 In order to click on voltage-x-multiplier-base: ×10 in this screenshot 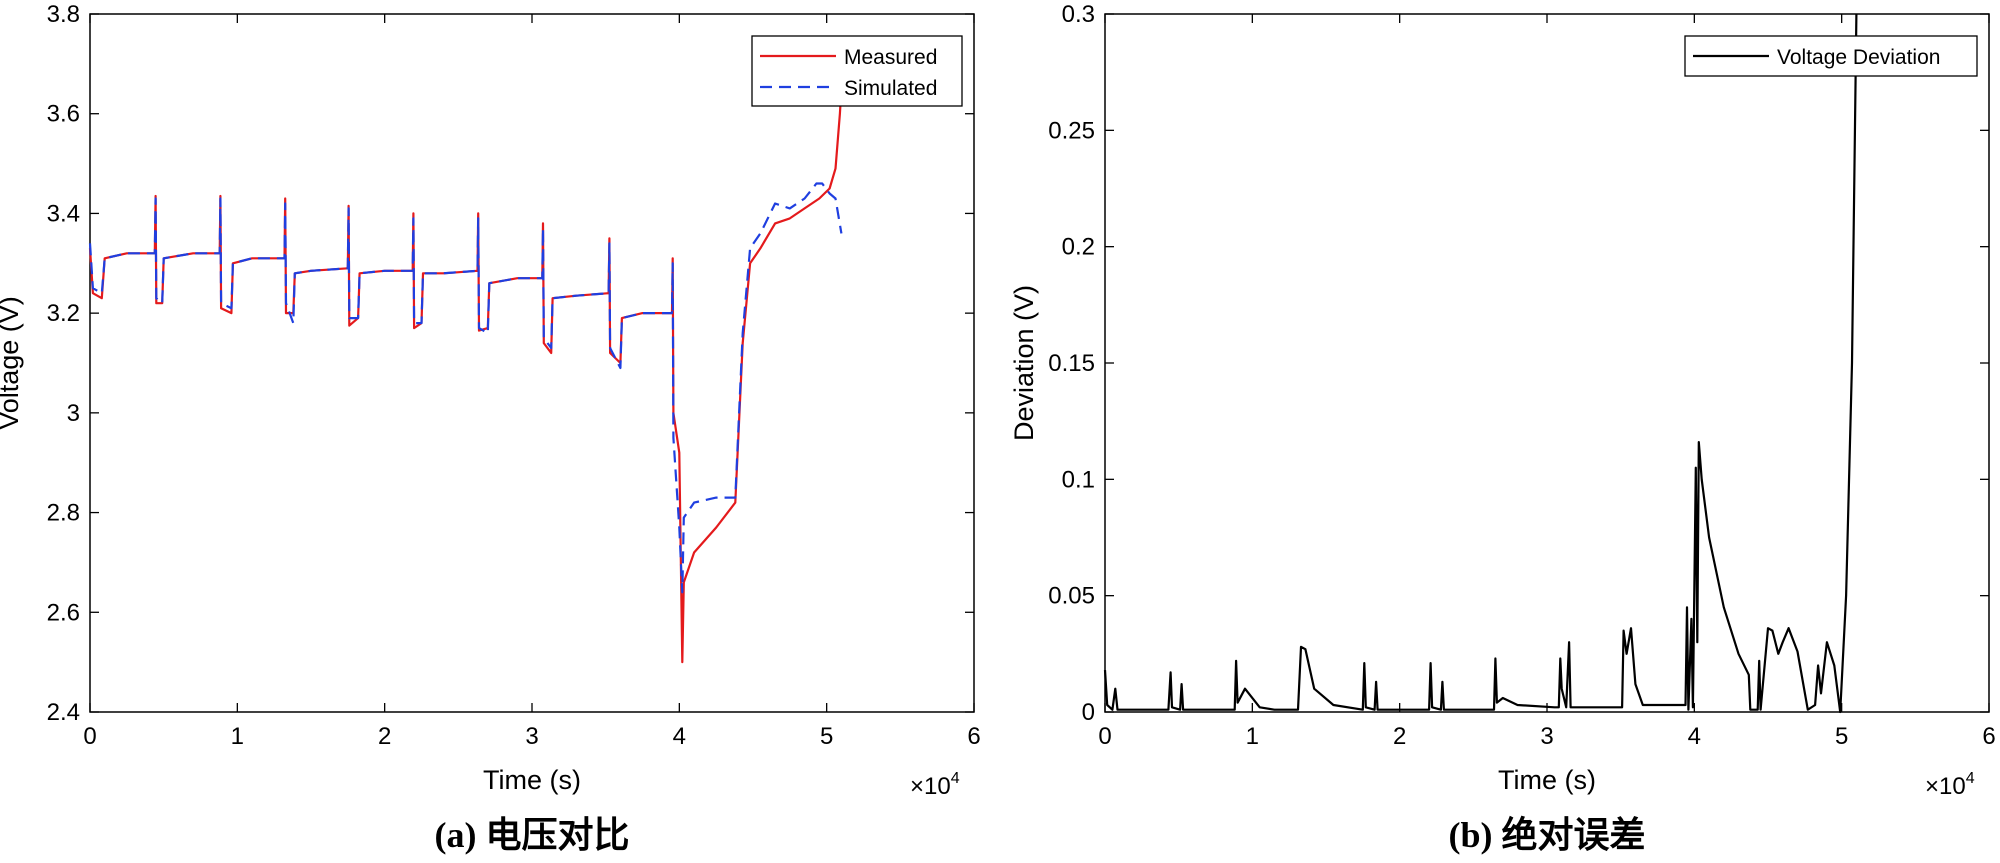, I will do `click(930, 786)`.